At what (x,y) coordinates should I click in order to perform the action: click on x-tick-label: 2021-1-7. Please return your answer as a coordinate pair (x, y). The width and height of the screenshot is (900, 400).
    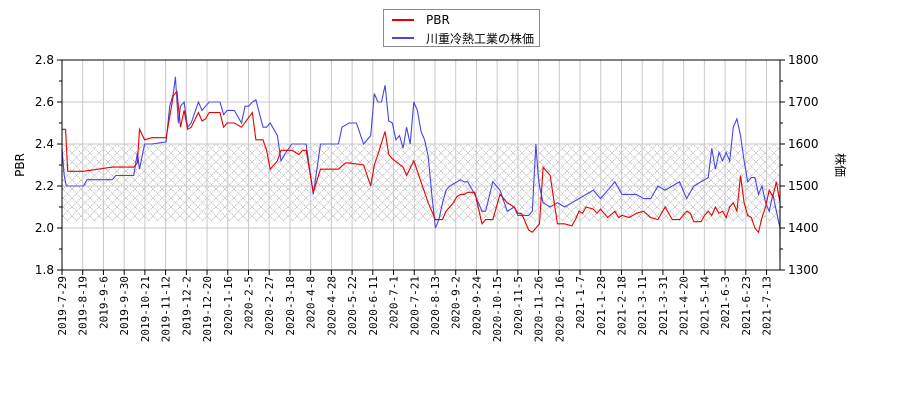
    Looking at the image, I should click on (580, 302).